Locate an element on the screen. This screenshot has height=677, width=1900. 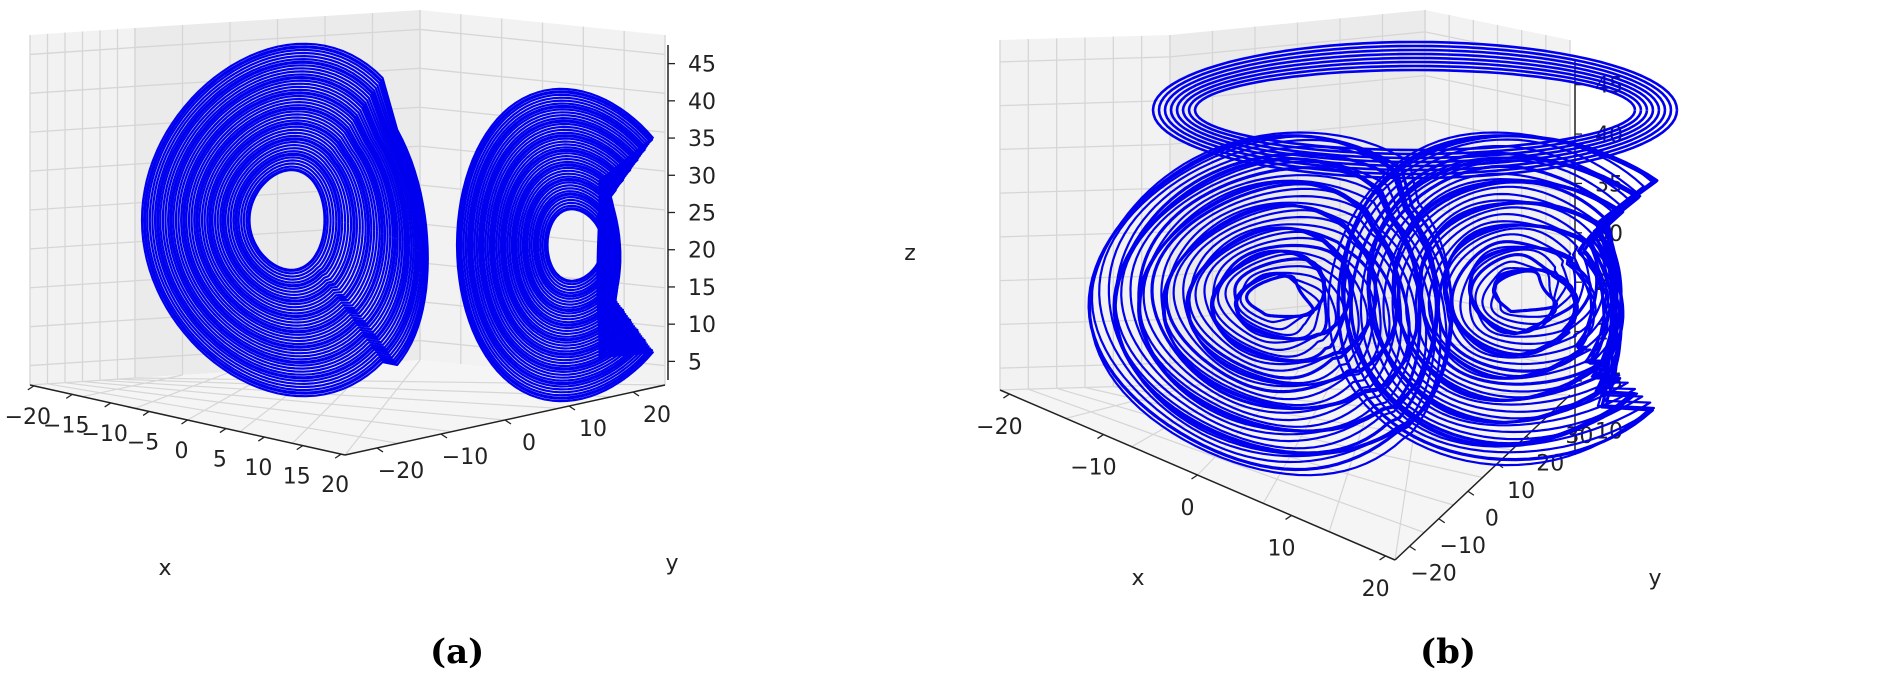
z-tick-label: 45 is located at coordinates (702, 65).